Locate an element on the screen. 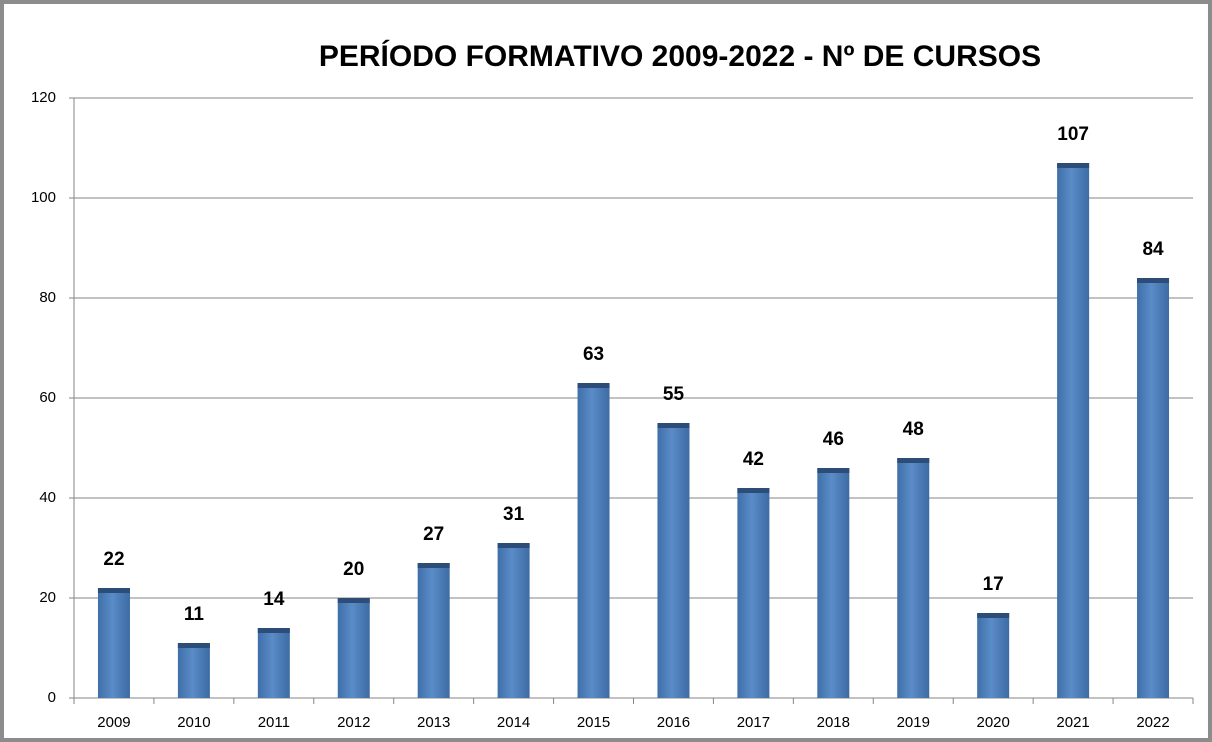  x-tick-label: 2009 is located at coordinates (113, 722).